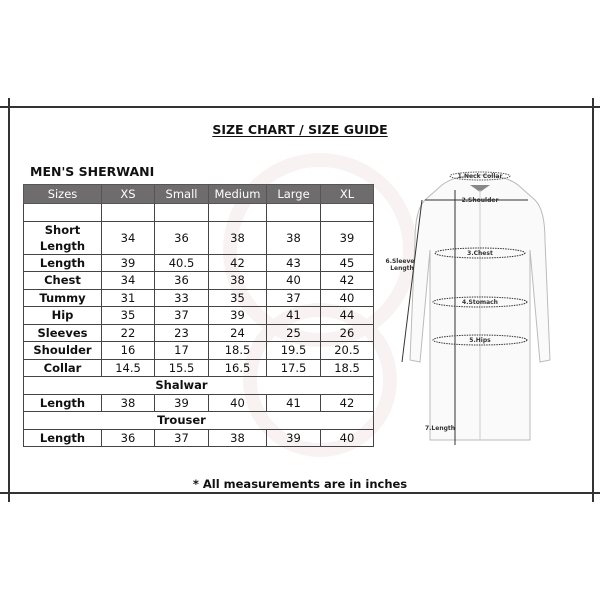  What do you see at coordinates (300, 107) in the screenshot?
I see `frame-top-line` at bounding box center [300, 107].